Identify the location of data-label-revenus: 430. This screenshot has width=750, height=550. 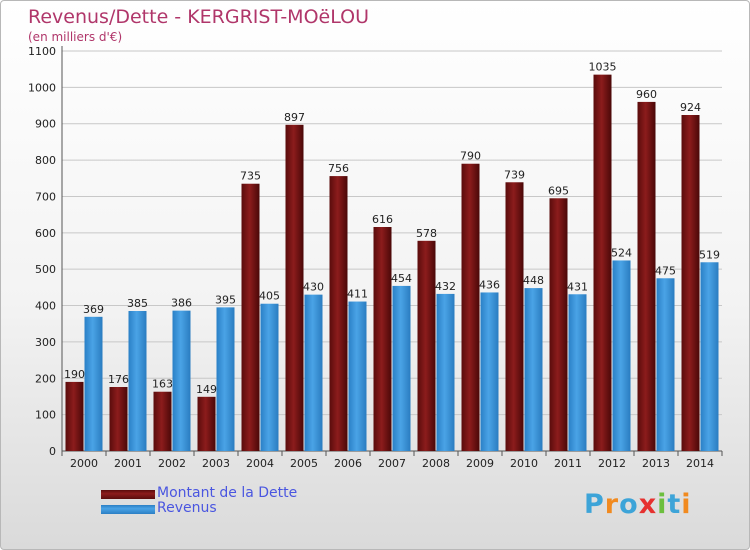
(313, 287).